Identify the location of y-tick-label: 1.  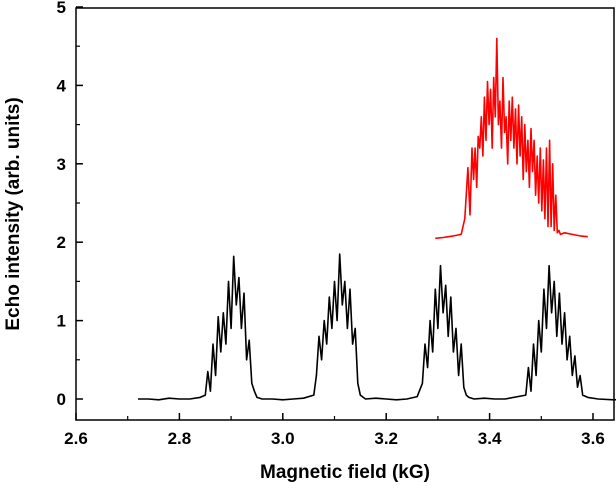
(61, 321).